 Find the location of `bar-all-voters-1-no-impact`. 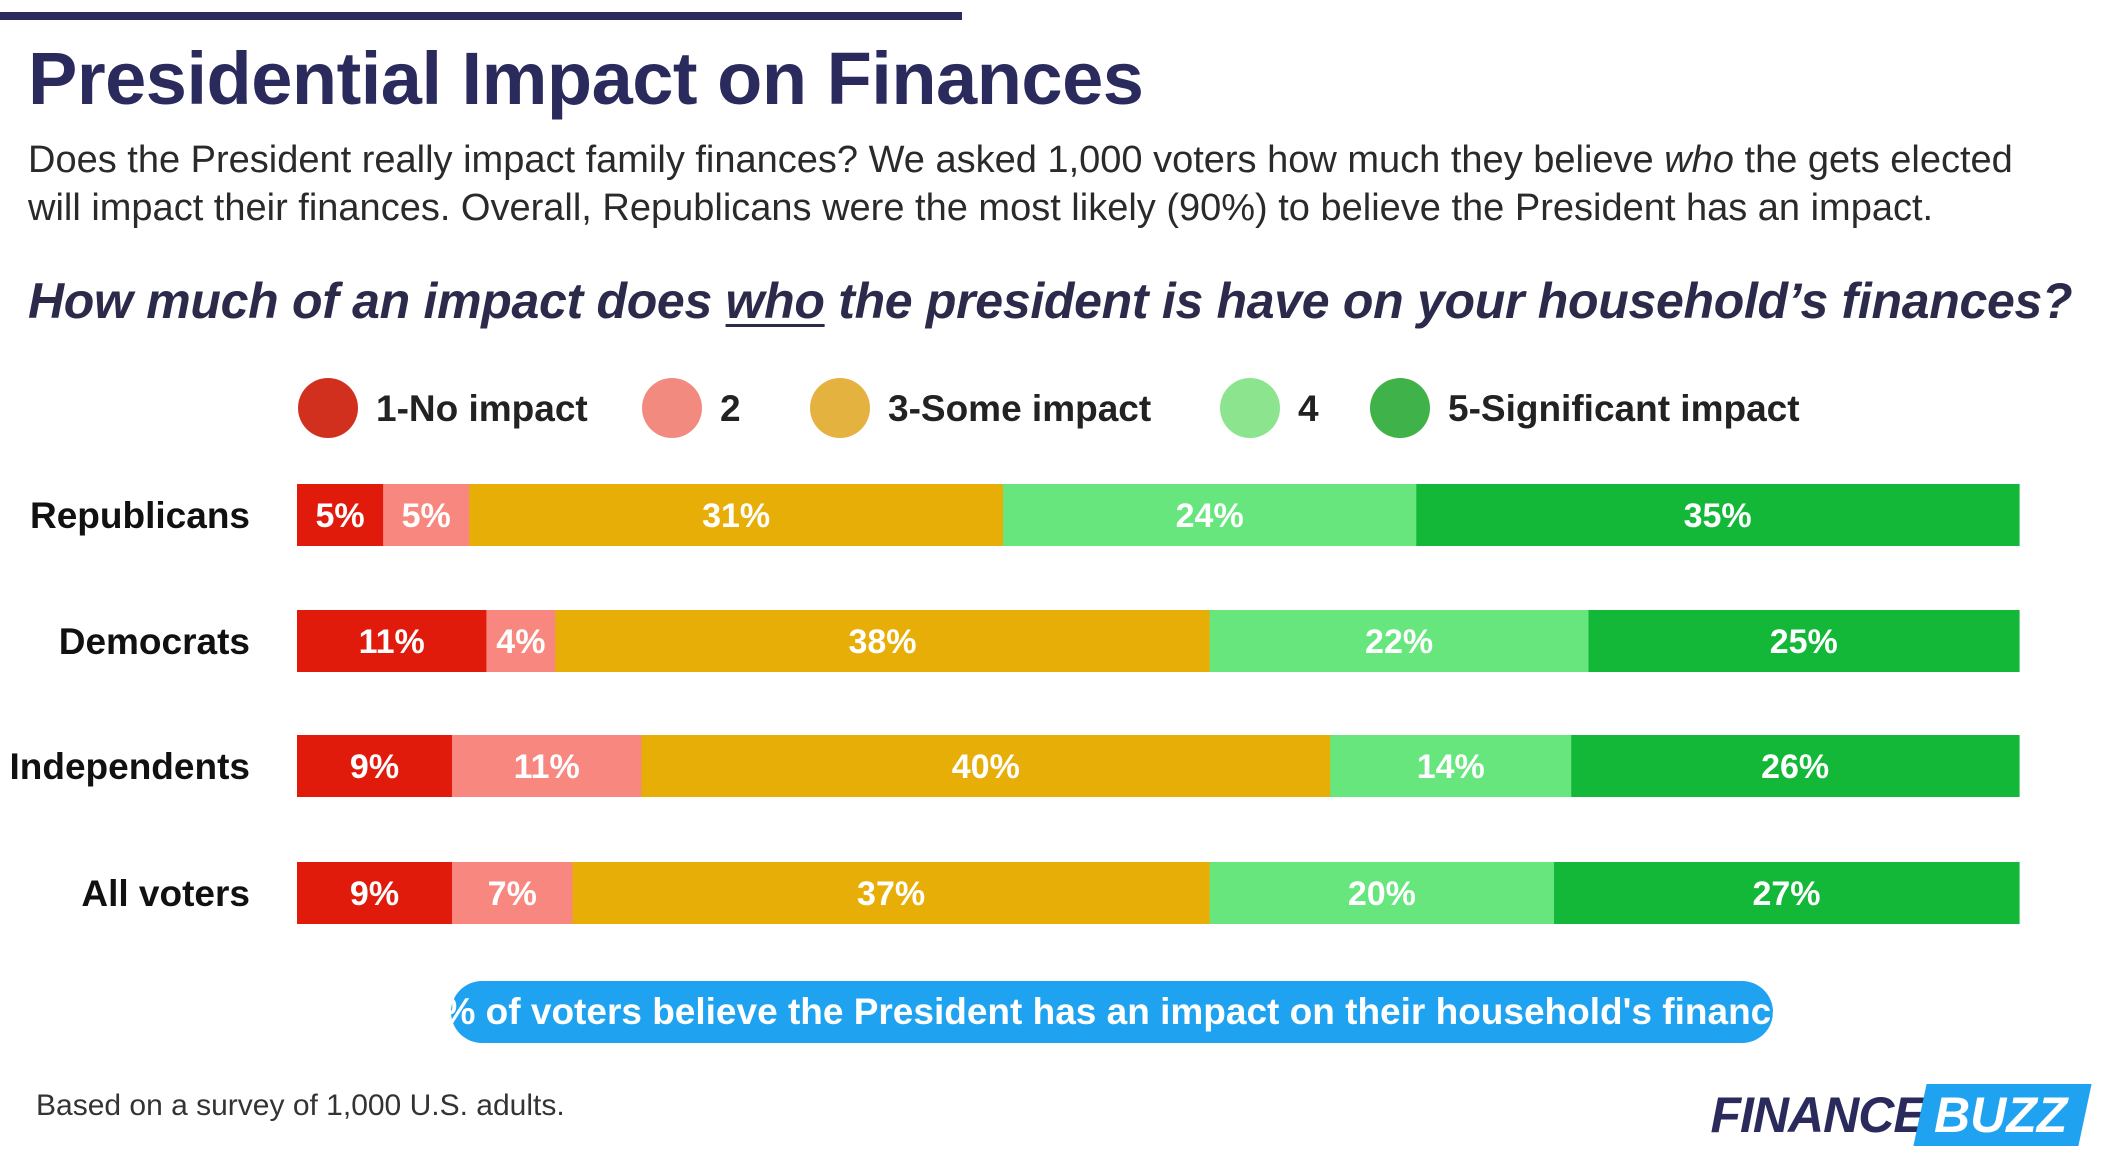

bar-all-voters-1-no-impact is located at coordinates (375, 893).